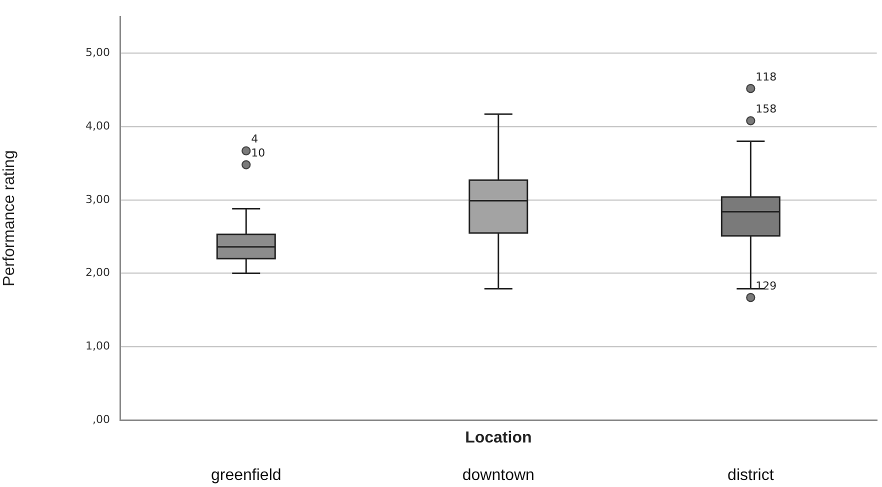 The width and height of the screenshot is (882, 487). I want to click on y-tick-label: 5,00, so click(98, 53).